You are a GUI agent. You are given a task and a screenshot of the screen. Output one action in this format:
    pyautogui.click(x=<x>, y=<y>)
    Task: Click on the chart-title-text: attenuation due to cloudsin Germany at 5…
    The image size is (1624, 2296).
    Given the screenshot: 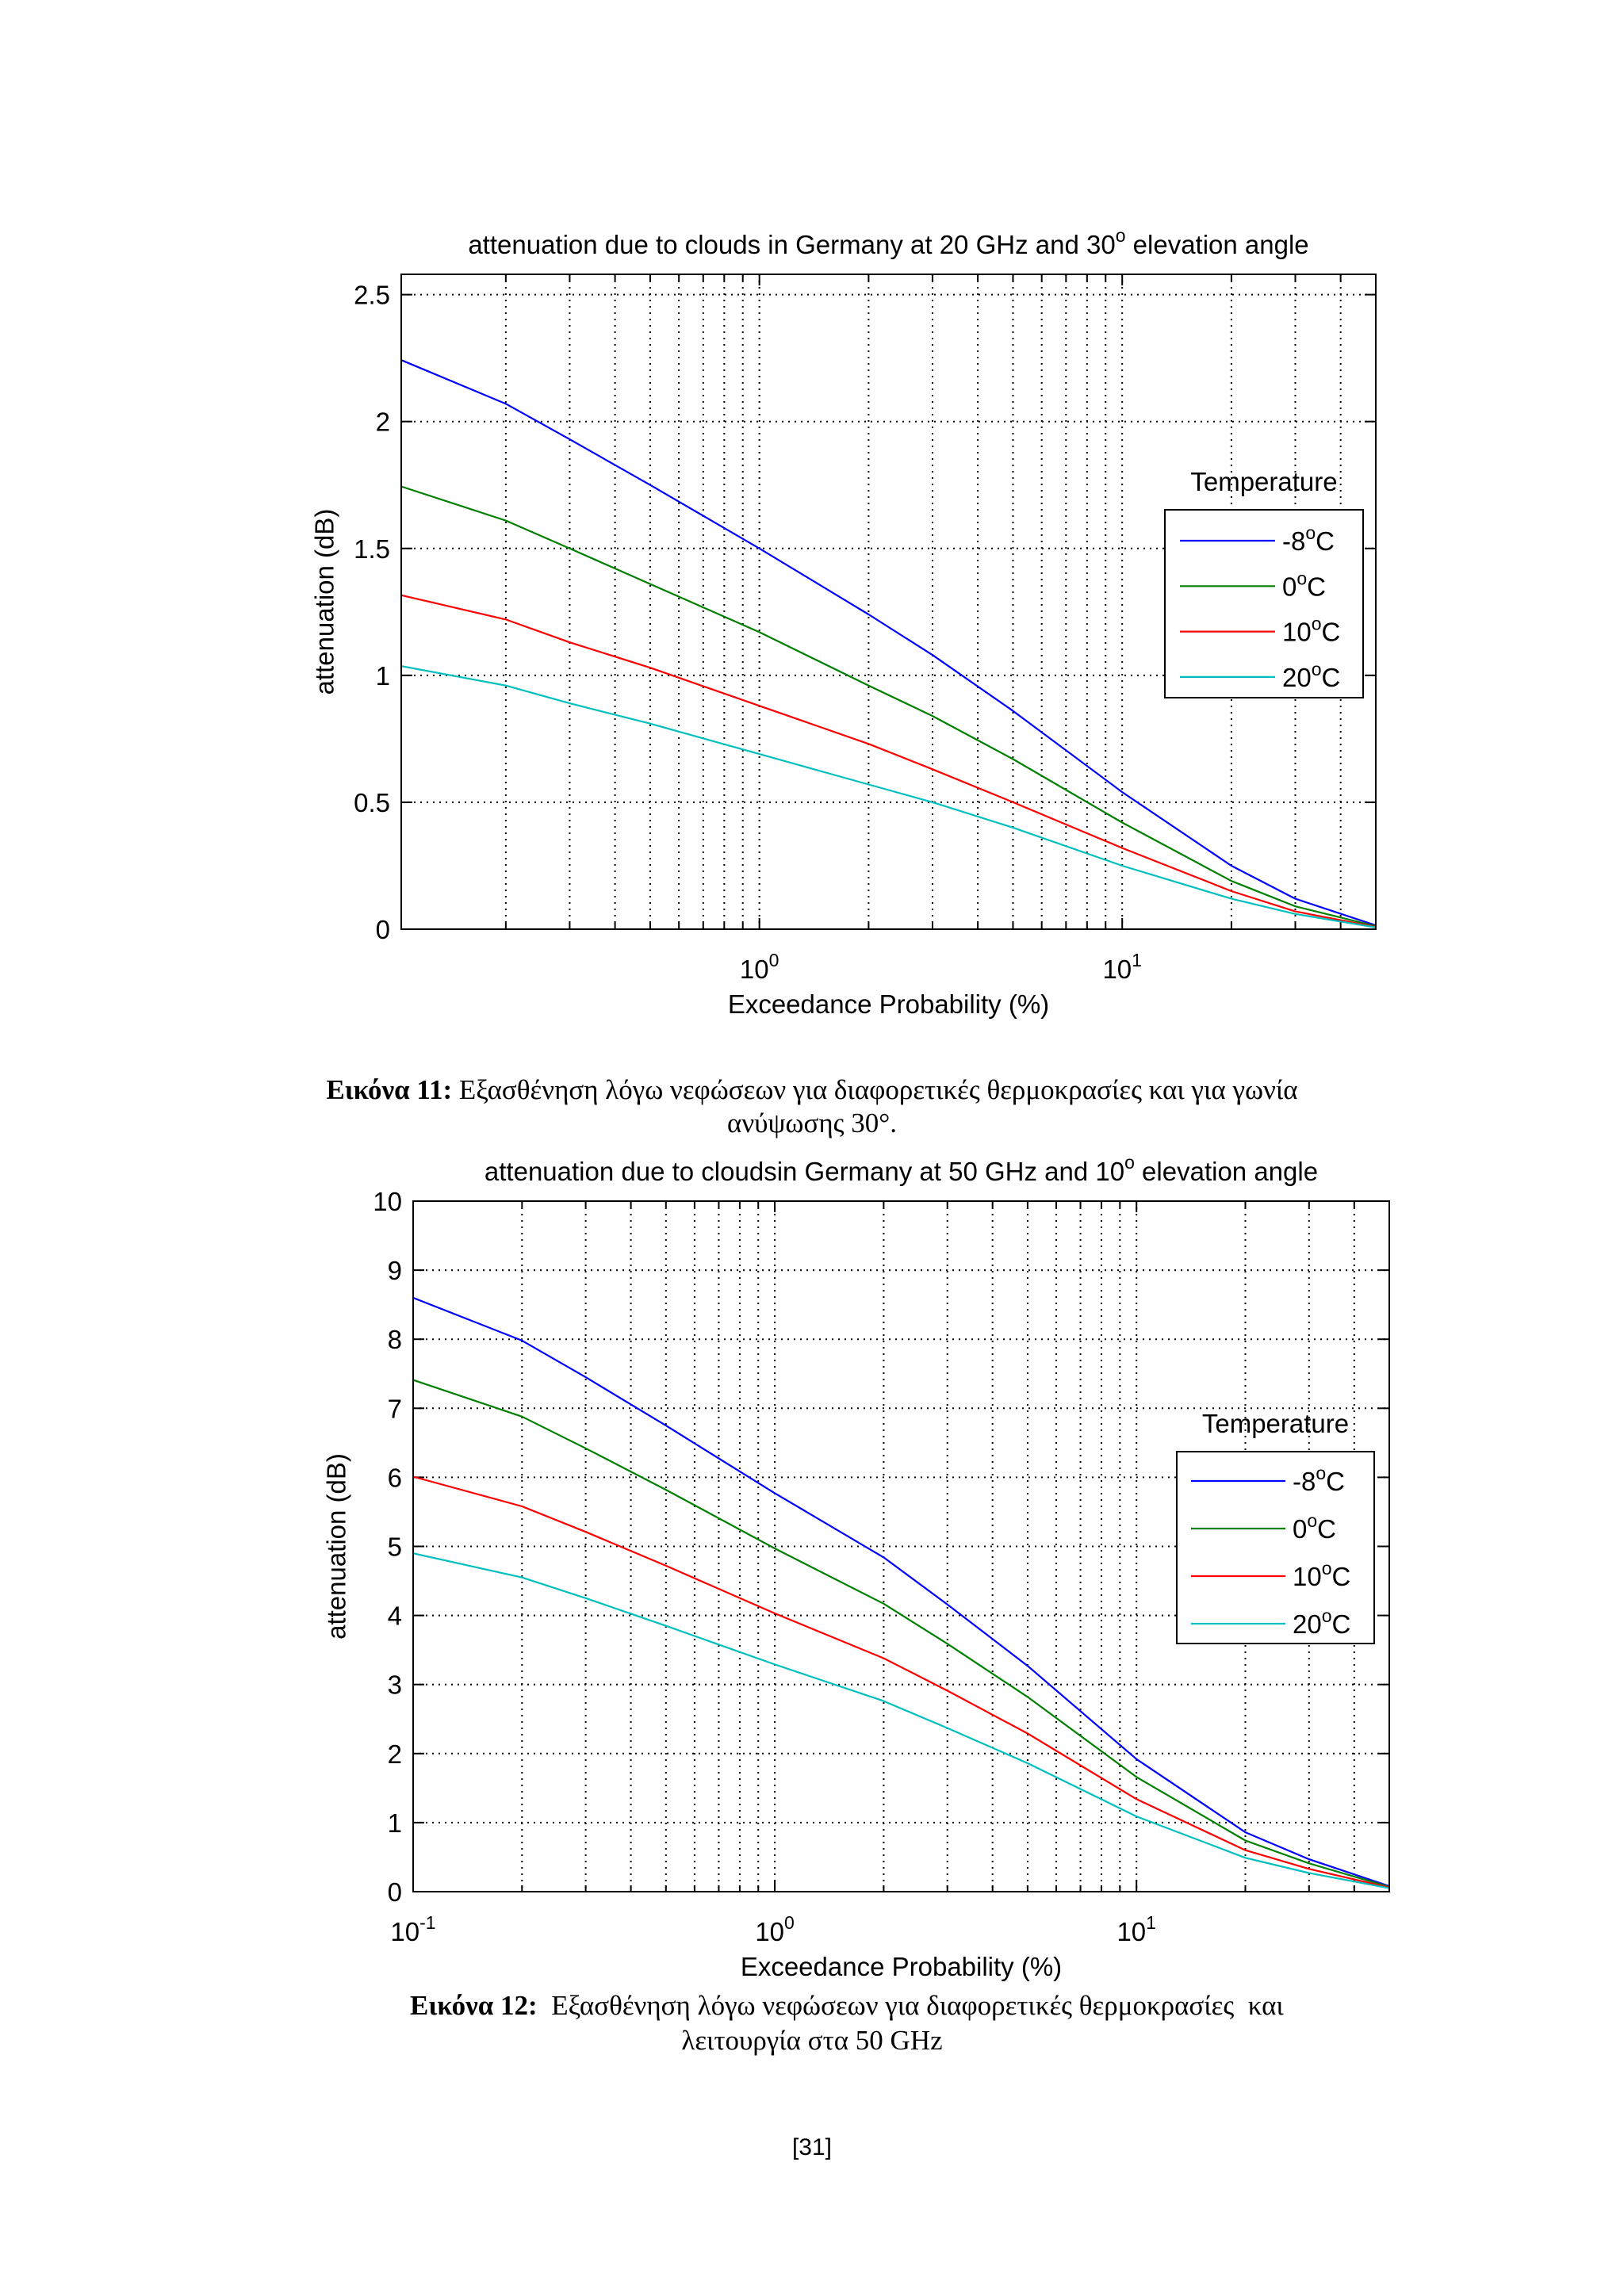 What is the action you would take?
    pyautogui.click(x=804, y=1172)
    